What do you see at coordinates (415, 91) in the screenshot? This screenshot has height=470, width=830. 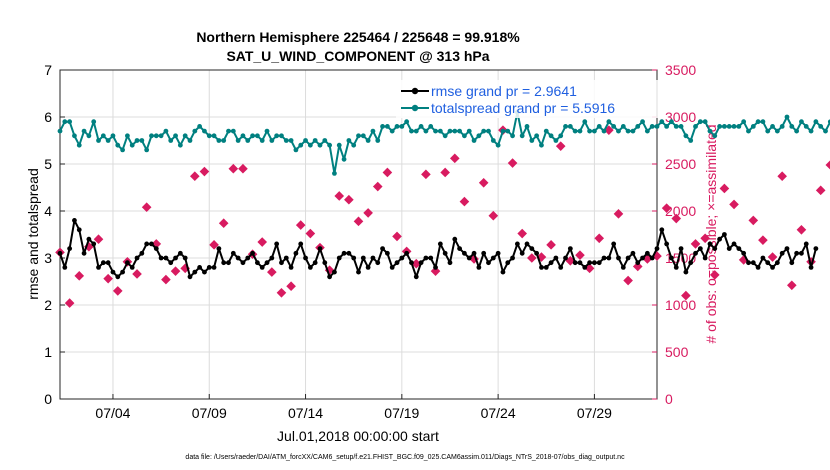 I see `legend-rmse-marker` at bounding box center [415, 91].